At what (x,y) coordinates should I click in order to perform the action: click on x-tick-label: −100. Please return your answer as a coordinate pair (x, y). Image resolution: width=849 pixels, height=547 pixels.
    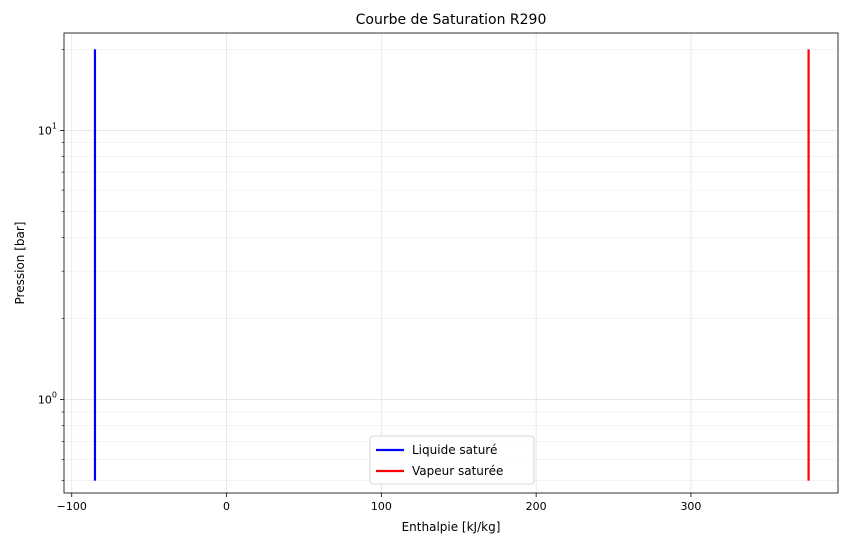
    Looking at the image, I should click on (72, 506).